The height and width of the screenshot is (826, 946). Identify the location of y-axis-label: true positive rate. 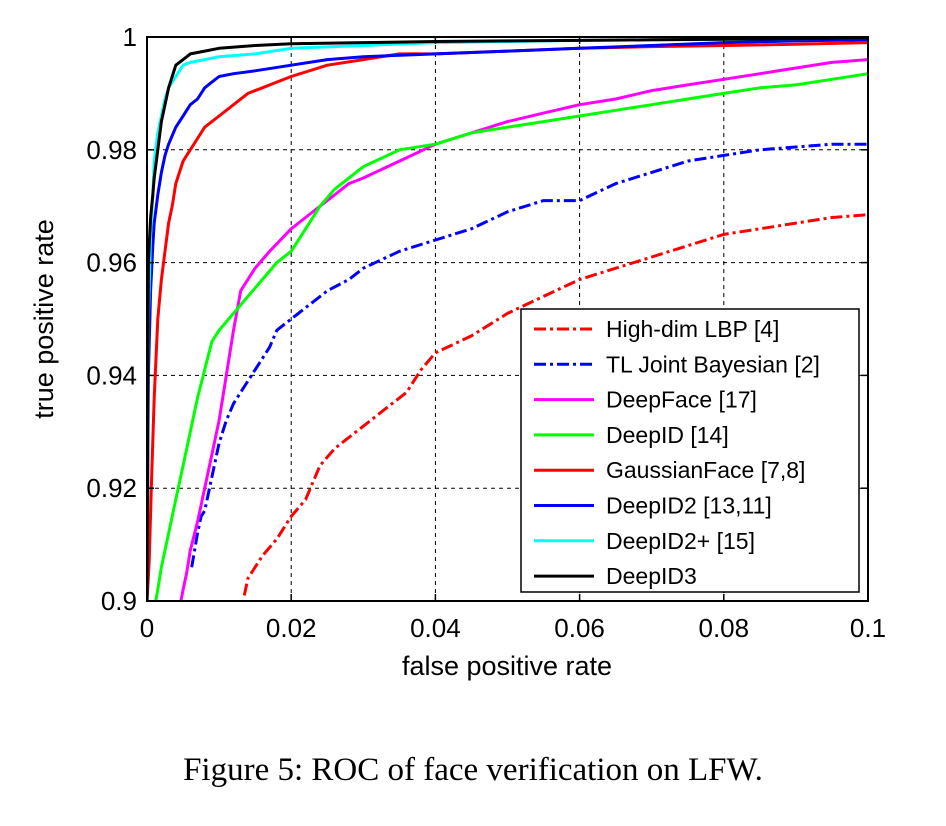
(44, 319).